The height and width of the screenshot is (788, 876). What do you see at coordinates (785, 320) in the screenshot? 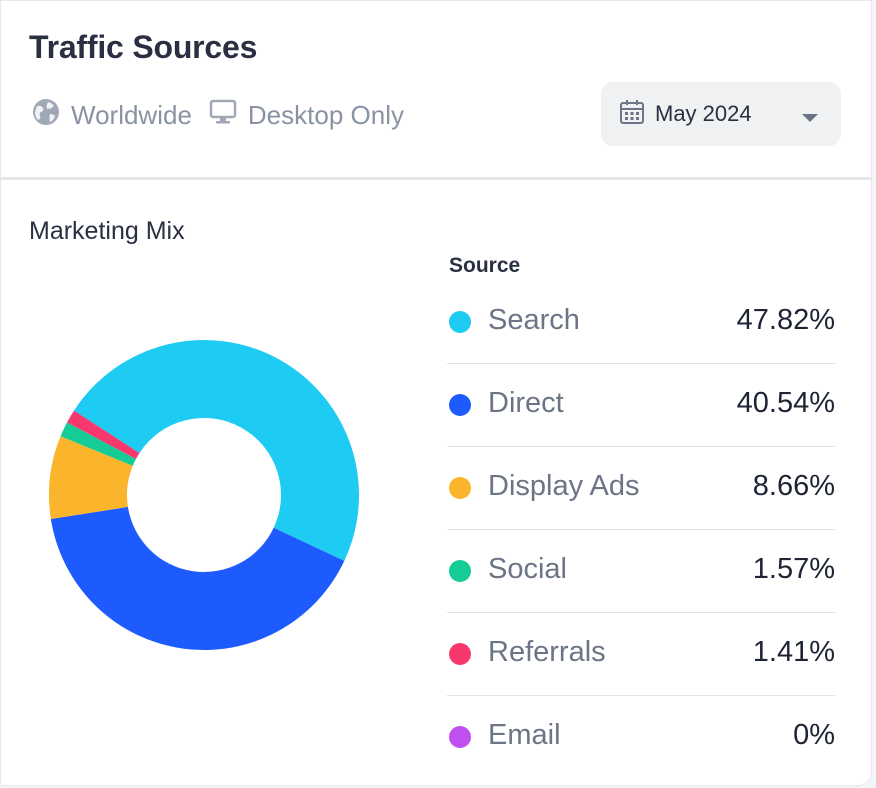
I see `source-value: 47.82%` at bounding box center [785, 320].